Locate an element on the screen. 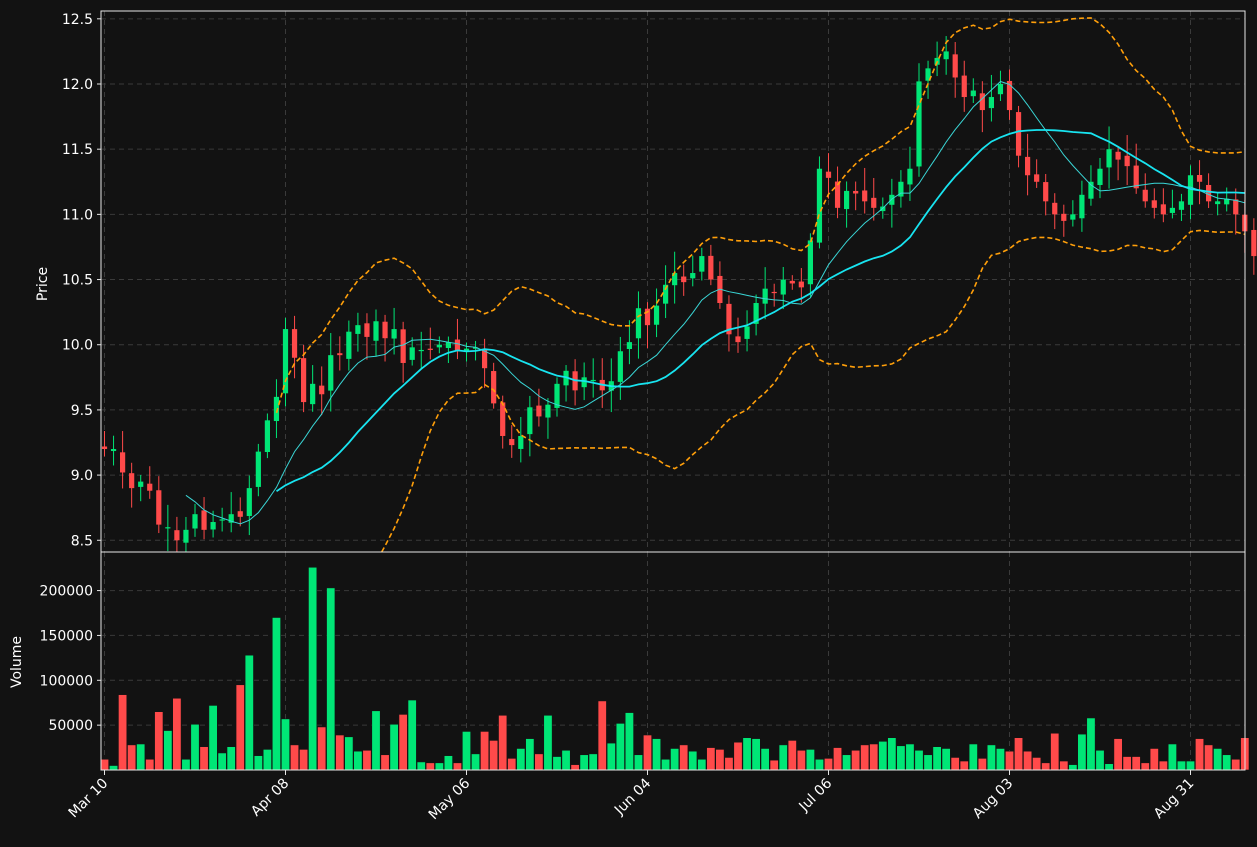 The width and height of the screenshot is (1257, 847). date-tick-label: May 06 is located at coordinates (450, 799).